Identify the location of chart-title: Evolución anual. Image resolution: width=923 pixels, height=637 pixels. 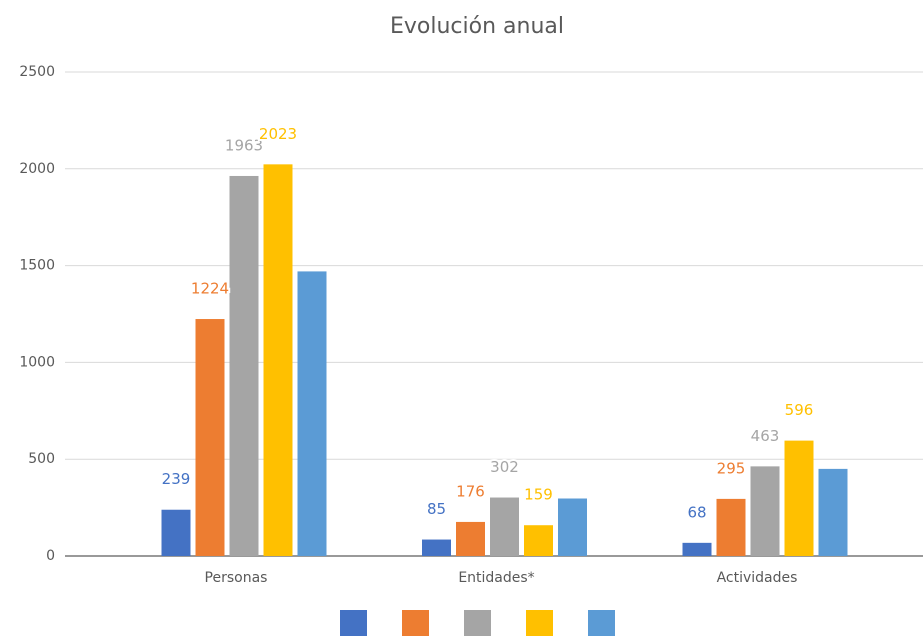
(477, 26).